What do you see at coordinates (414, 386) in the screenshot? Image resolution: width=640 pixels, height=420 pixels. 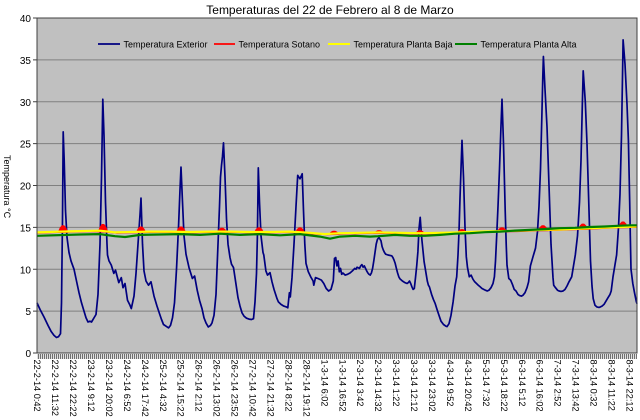 I see `svg-text: 3-3-14 12:12` at bounding box center [414, 386].